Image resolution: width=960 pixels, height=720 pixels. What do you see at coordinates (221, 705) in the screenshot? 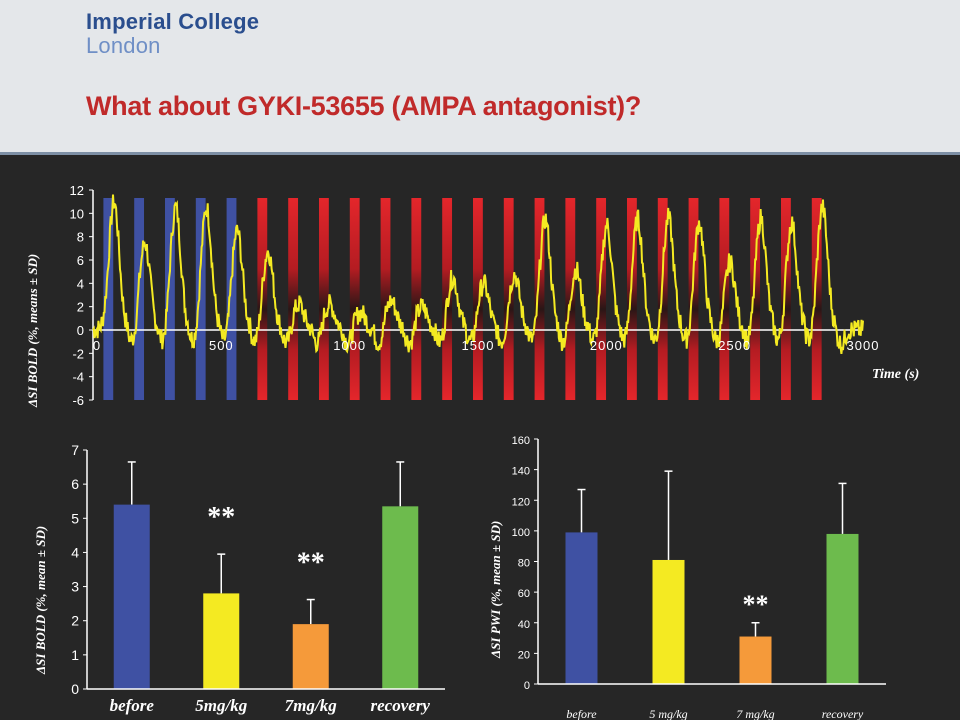
I see `category-label: 5mg/kg` at bounding box center [221, 705].